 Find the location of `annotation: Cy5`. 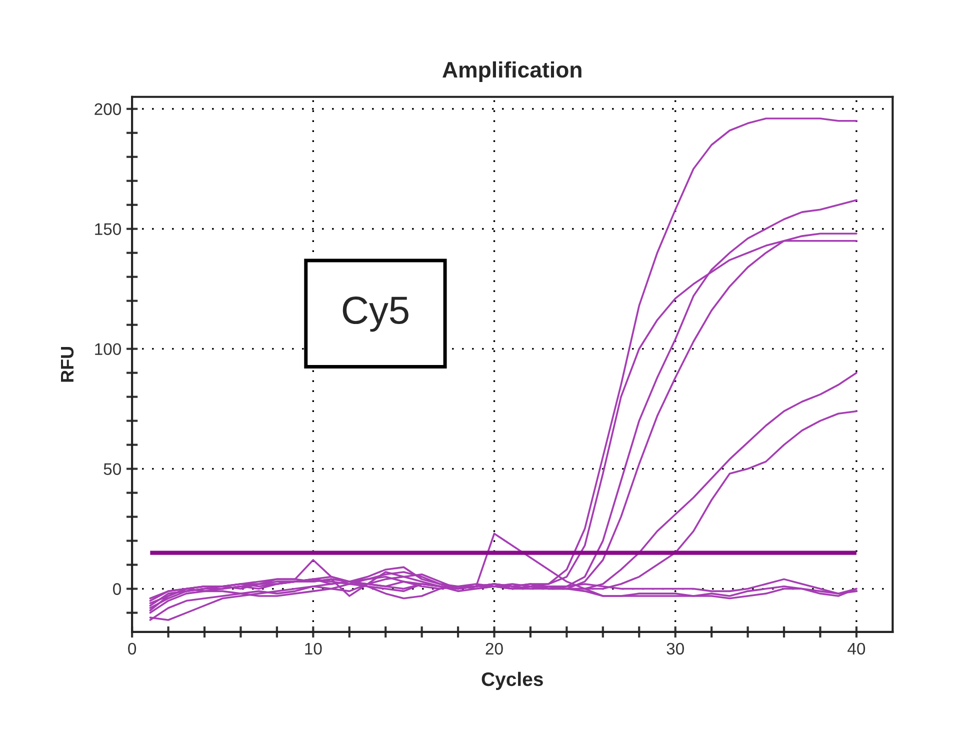

annotation: Cy5 is located at coordinates (375, 314).